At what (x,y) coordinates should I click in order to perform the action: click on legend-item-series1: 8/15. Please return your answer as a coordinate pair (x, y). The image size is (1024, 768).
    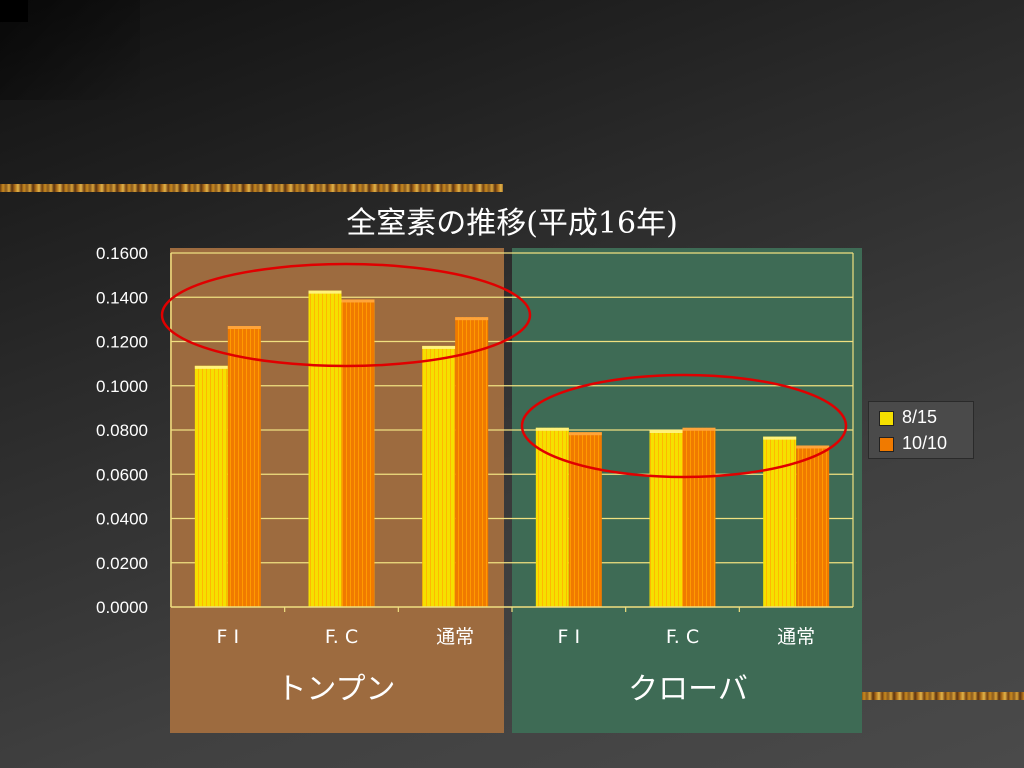
    Looking at the image, I should click on (908, 417).